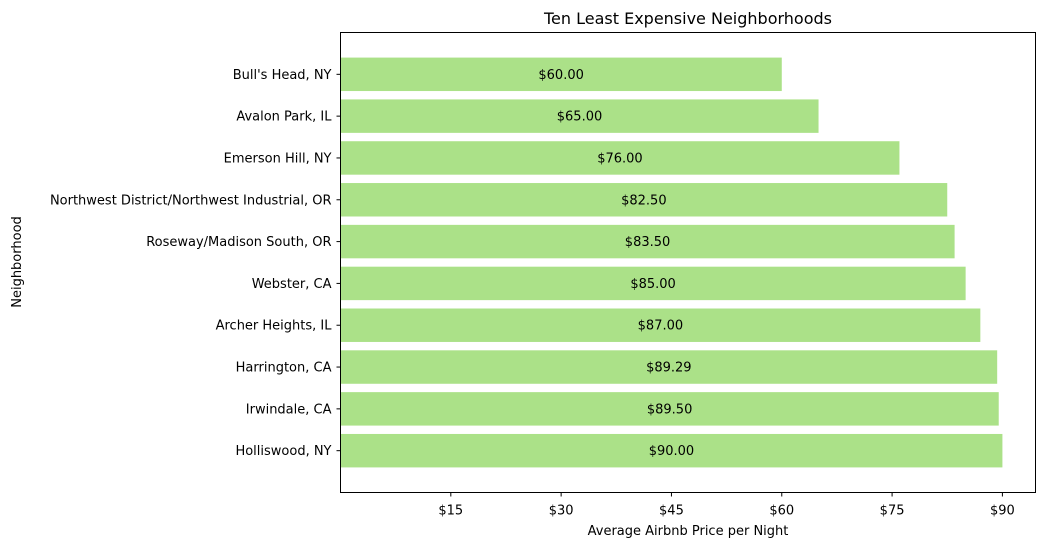  I want to click on y-tick-label: Emerson Hill, NY, so click(278, 158).